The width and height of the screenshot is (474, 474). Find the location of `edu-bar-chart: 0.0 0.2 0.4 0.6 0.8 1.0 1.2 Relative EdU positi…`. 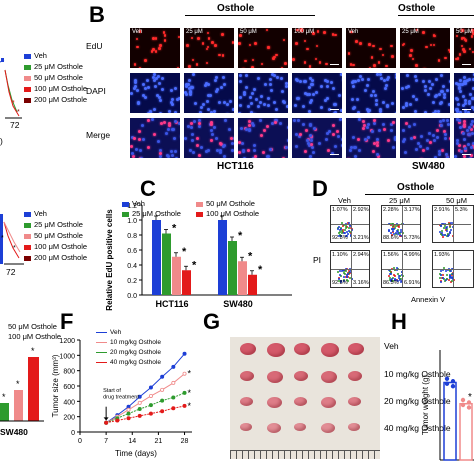

edu-bar-chart: 0.0 0.2 0.4 0.6 0.8 1.0 1.2 Relative EdU positi… is located at coordinates (198, 257).